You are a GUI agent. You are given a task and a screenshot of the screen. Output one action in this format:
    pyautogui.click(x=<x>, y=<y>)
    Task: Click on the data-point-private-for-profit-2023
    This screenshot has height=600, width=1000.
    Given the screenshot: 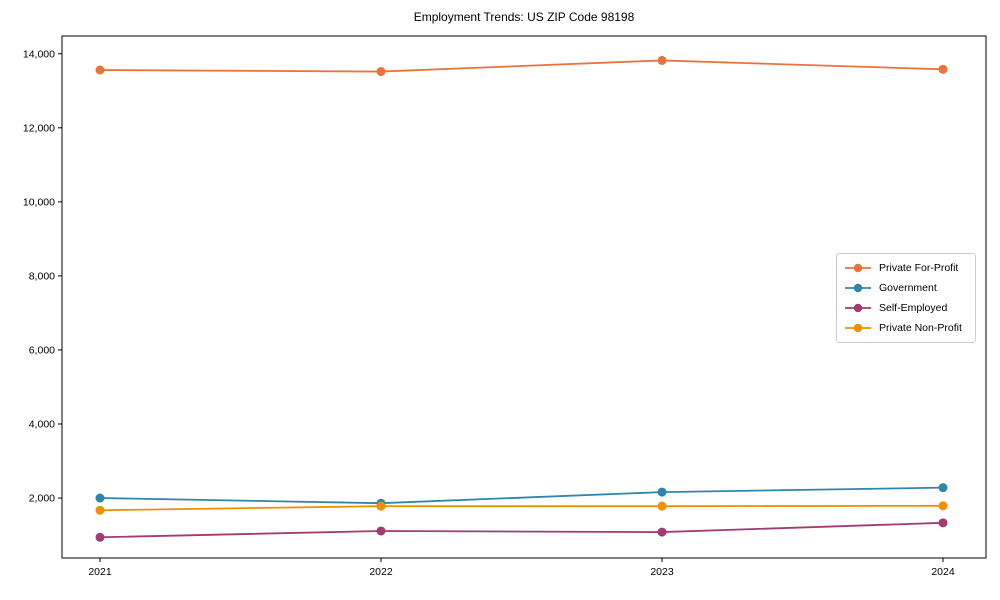 What is the action you would take?
    pyautogui.click(x=662, y=60)
    